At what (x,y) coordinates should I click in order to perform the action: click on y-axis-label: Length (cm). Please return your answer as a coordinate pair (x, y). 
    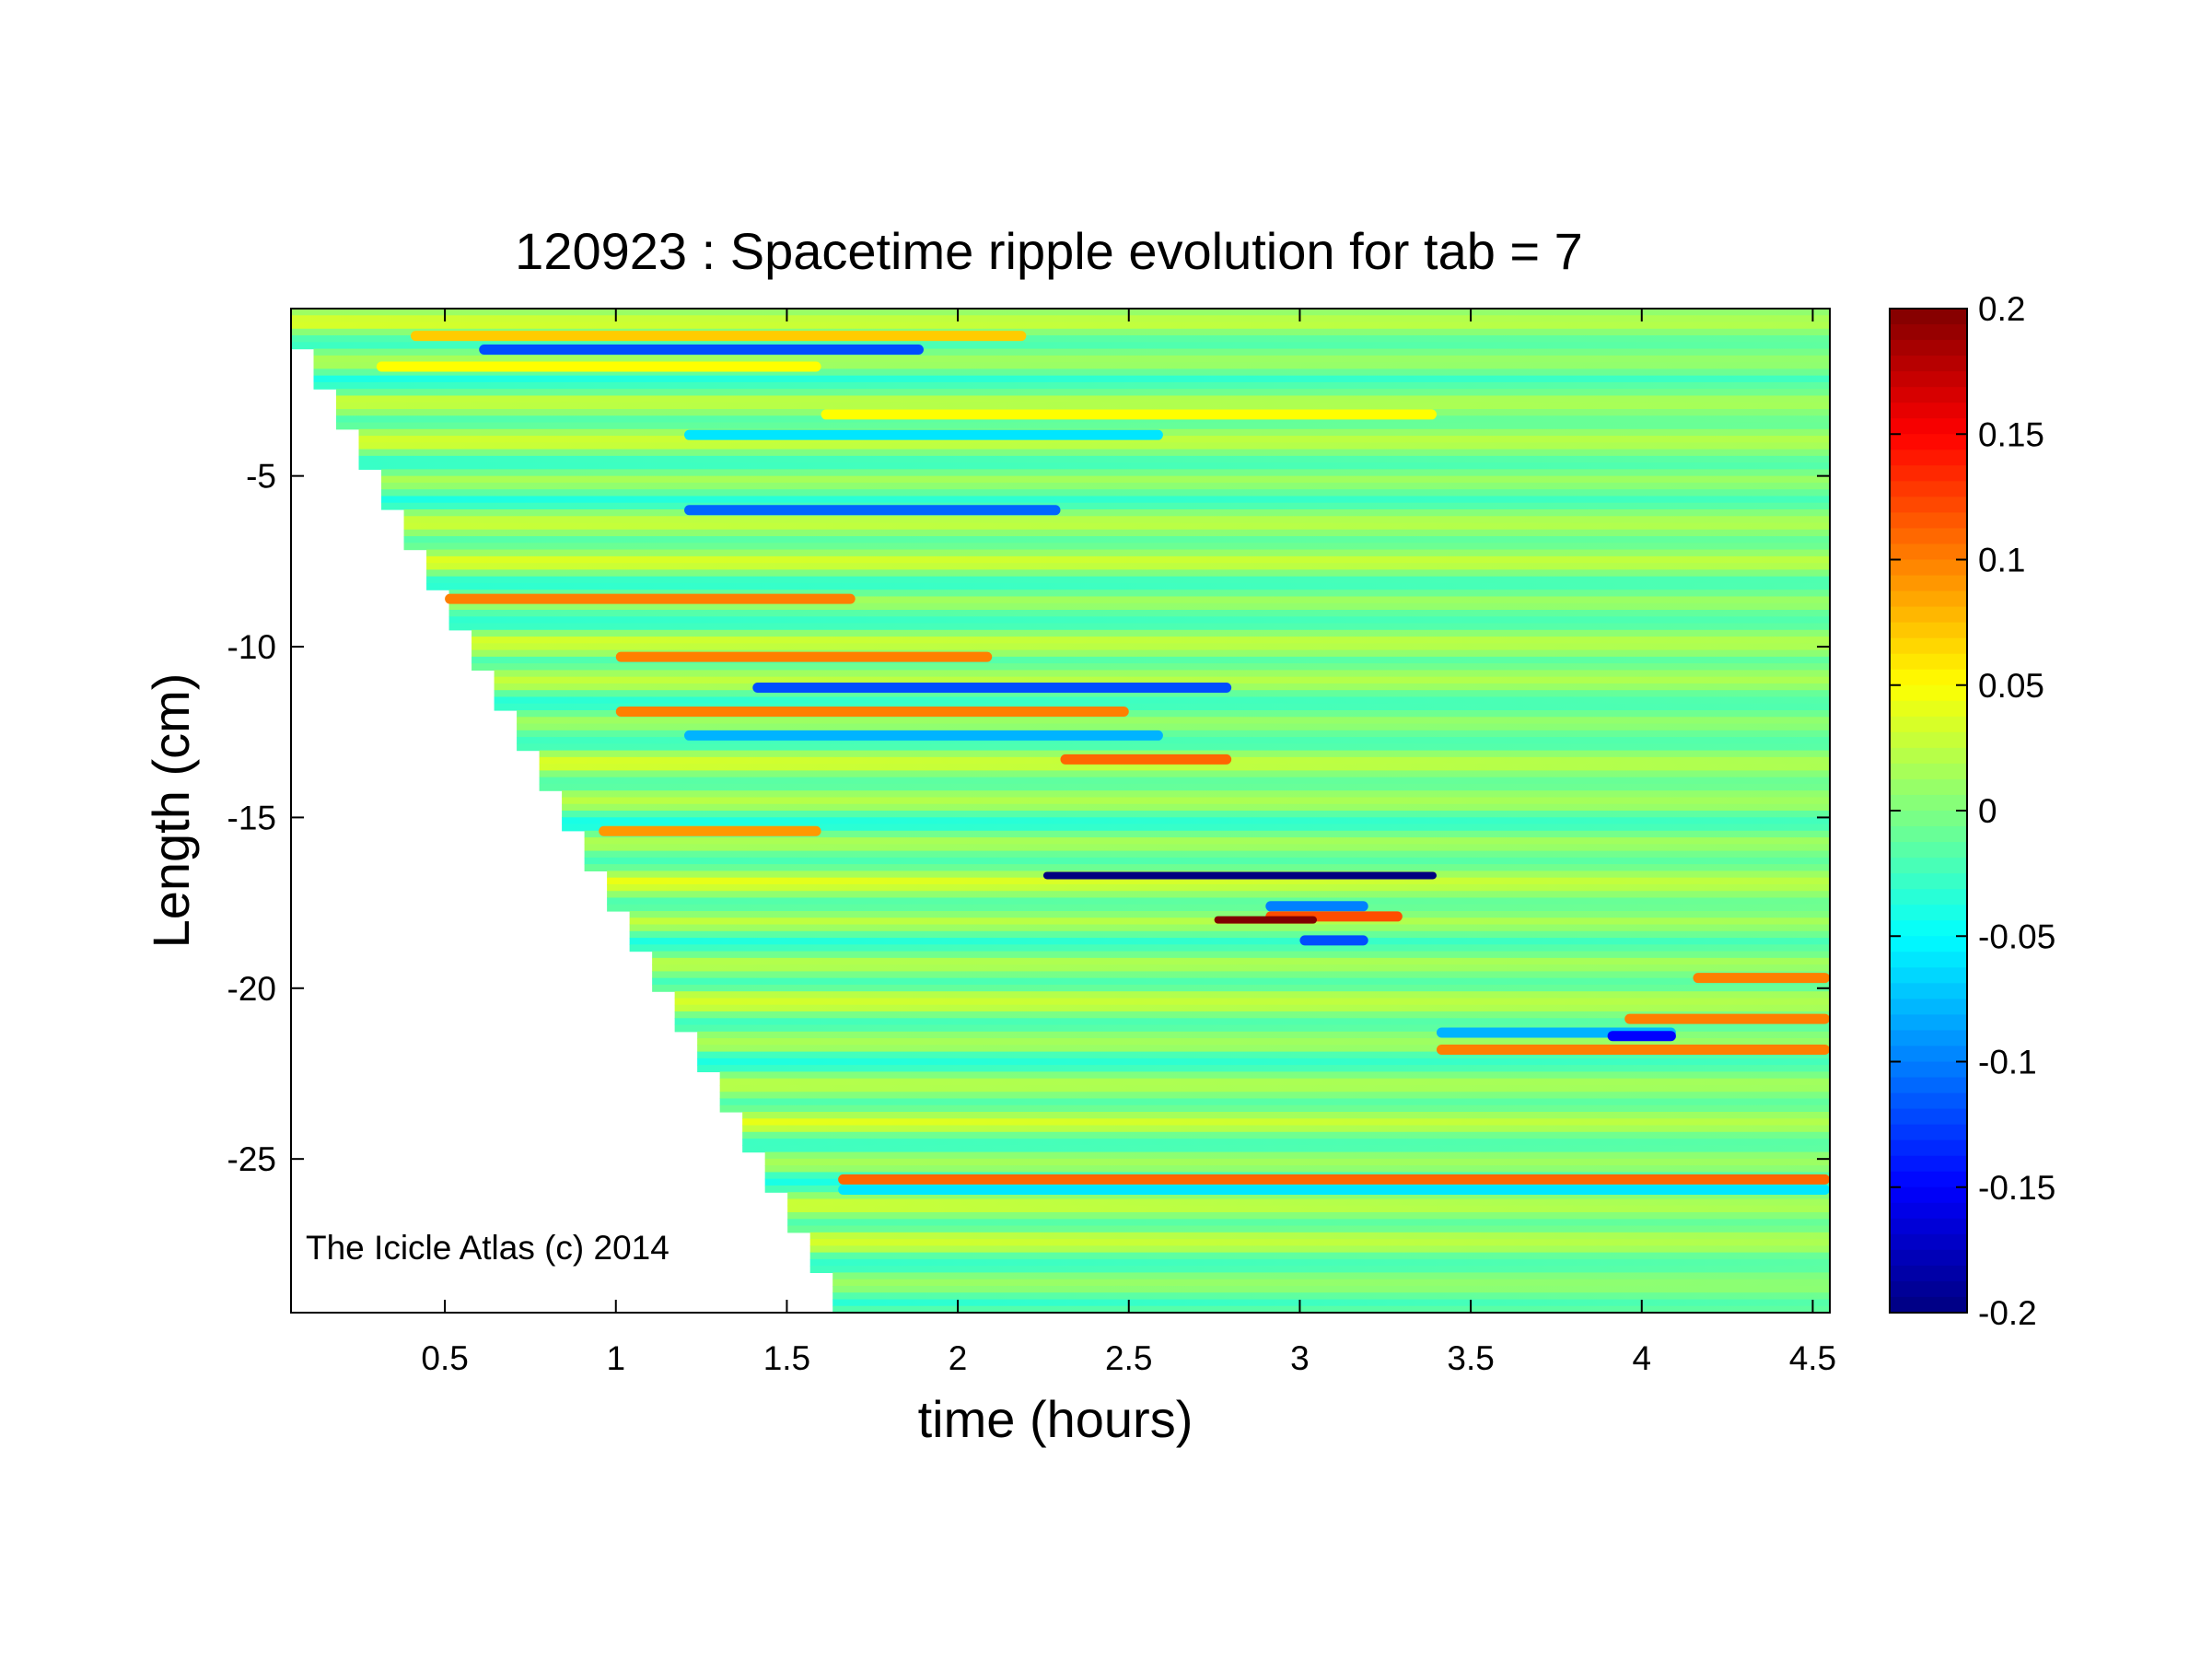
    Looking at the image, I should click on (171, 811).